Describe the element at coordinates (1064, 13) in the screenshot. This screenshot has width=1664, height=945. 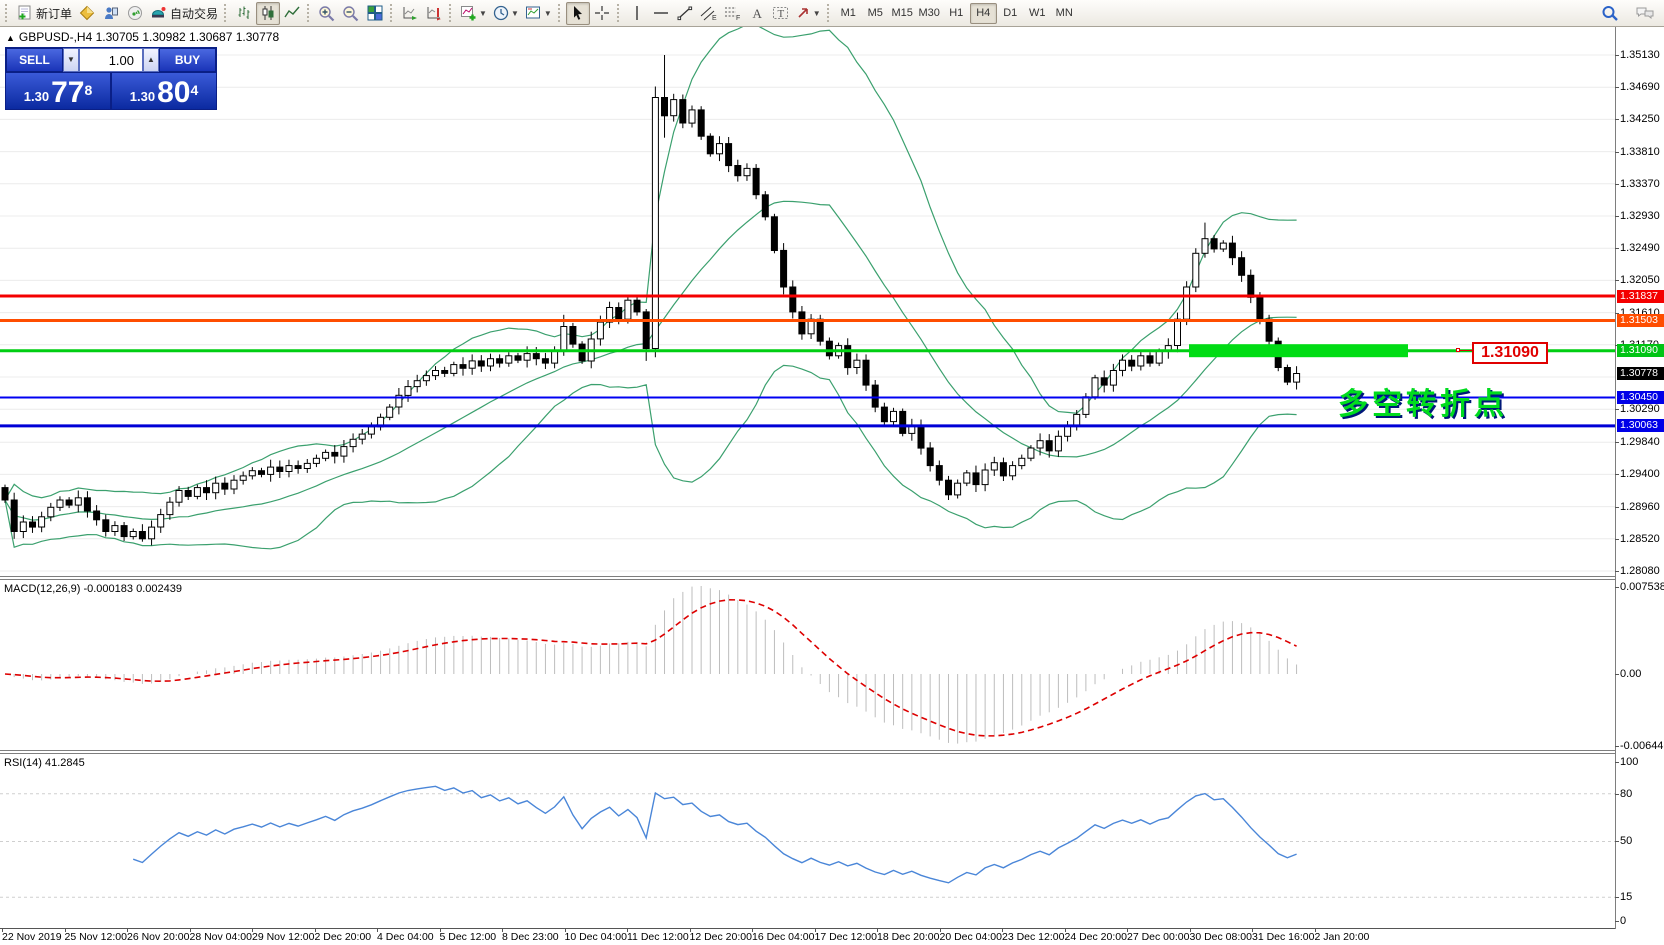
I see `timeframe-mn-button: MN` at that location.